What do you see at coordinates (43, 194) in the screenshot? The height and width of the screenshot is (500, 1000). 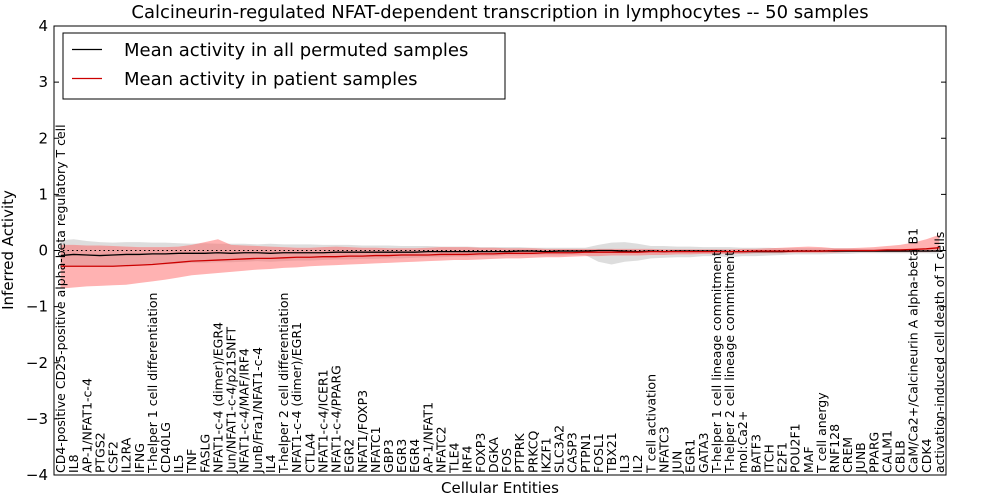 I see `y-tick-label: 1` at bounding box center [43, 194].